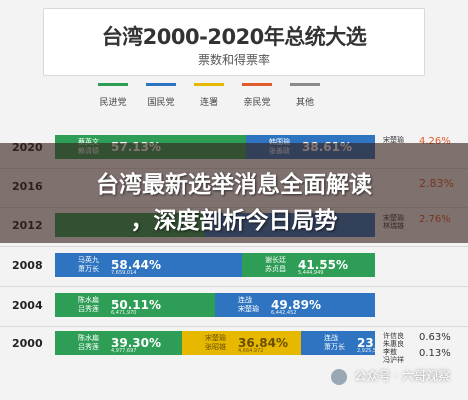 This screenshot has width=468, height=400. I want to click on bar-segment: 马英九 萧万长 58.44% 7,659,014, so click(148, 265).